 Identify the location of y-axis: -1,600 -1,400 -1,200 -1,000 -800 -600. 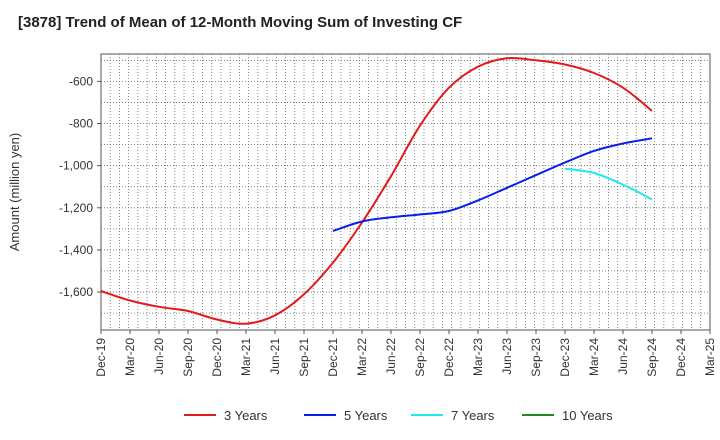
(80, 186).